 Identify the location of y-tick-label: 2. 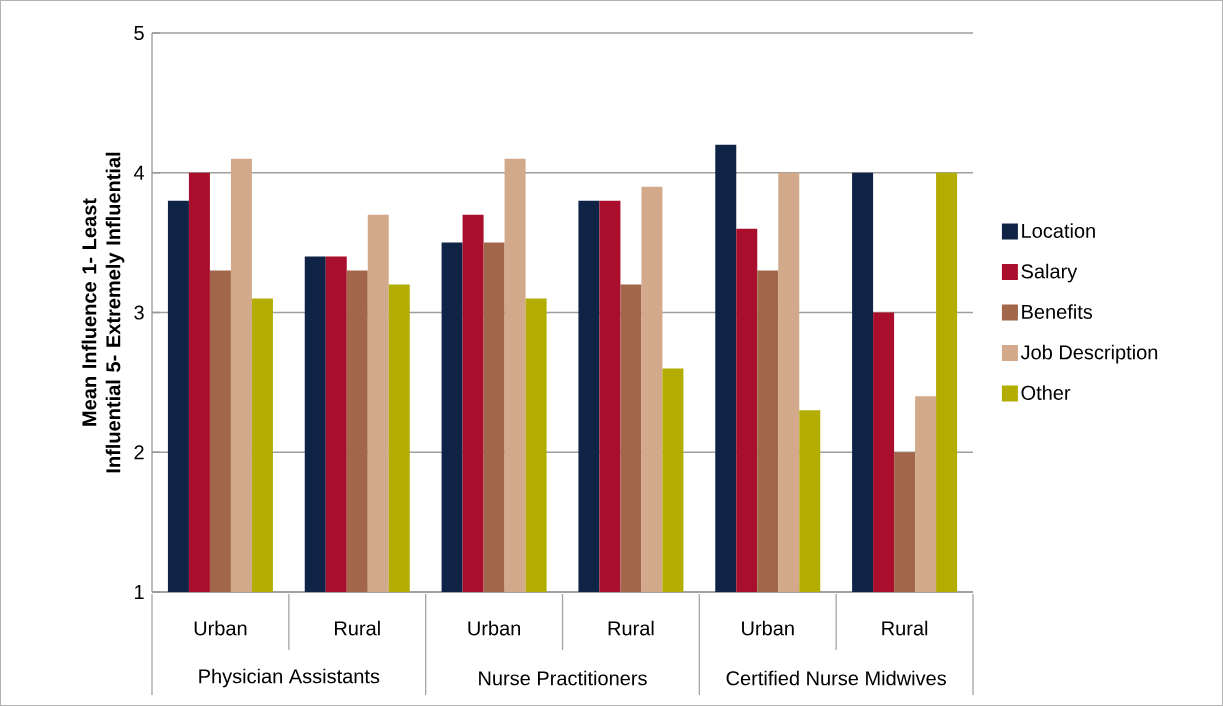
(139, 452).